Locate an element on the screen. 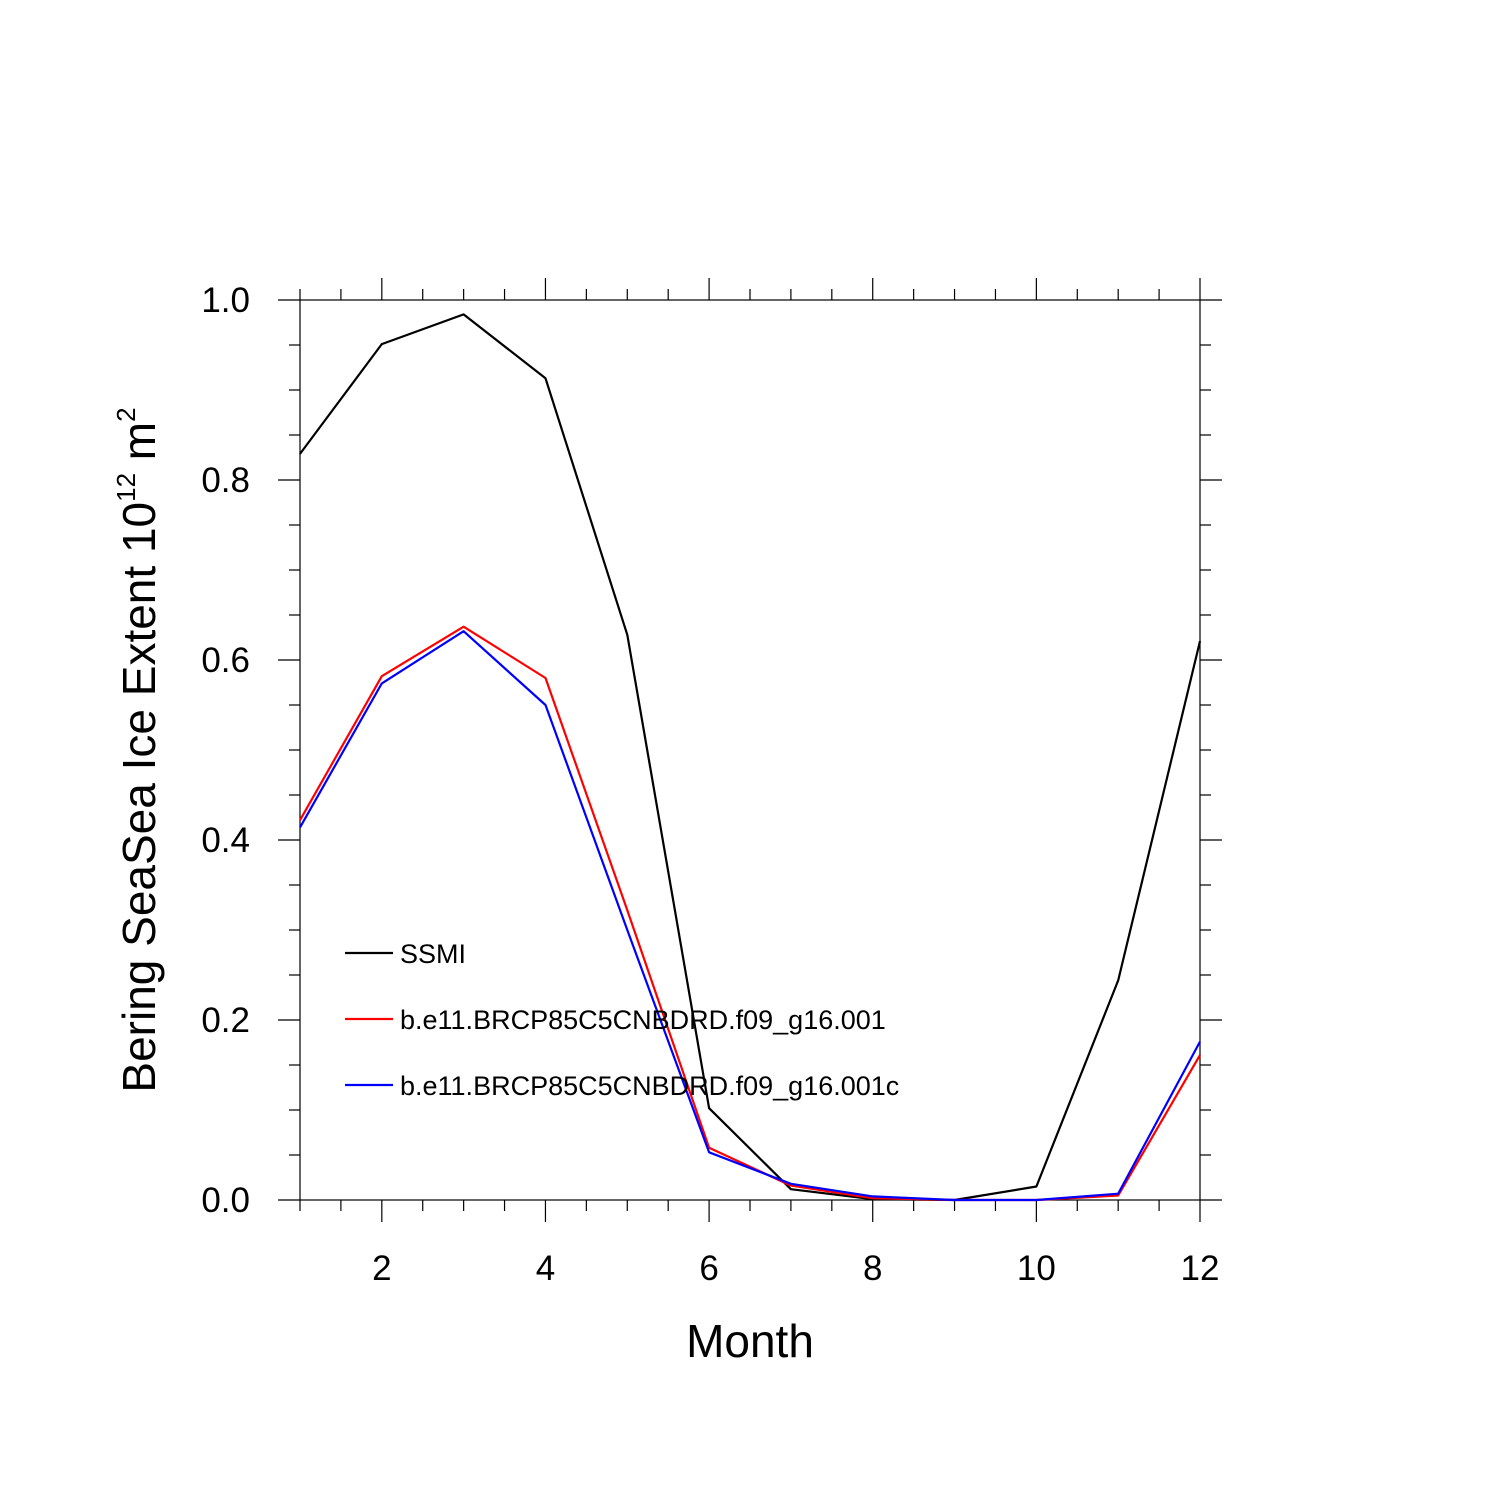  y-axis-title-main: Bering SeaSea Ice Extent 10 is located at coordinates (139, 797).